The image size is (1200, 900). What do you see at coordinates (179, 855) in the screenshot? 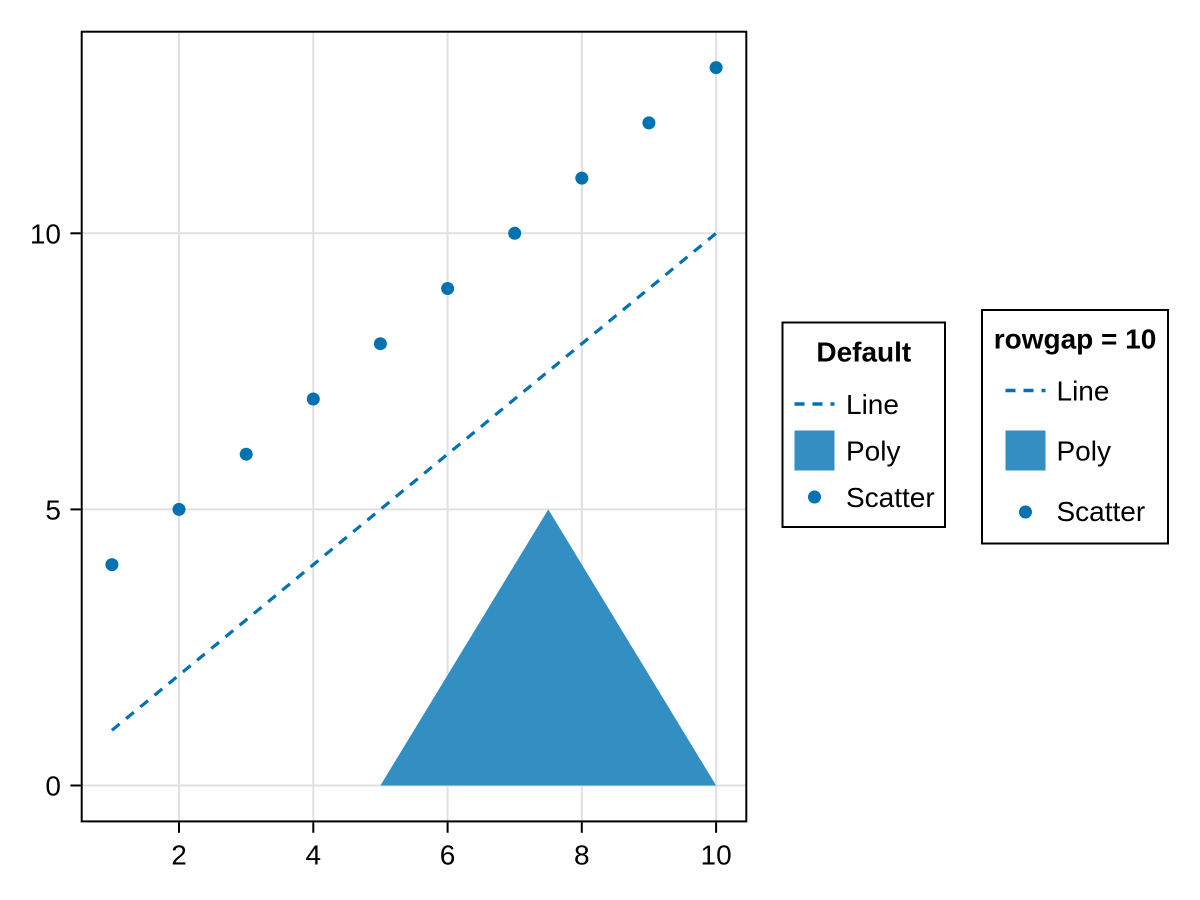
I see `svg-text: 2` at bounding box center [179, 855].